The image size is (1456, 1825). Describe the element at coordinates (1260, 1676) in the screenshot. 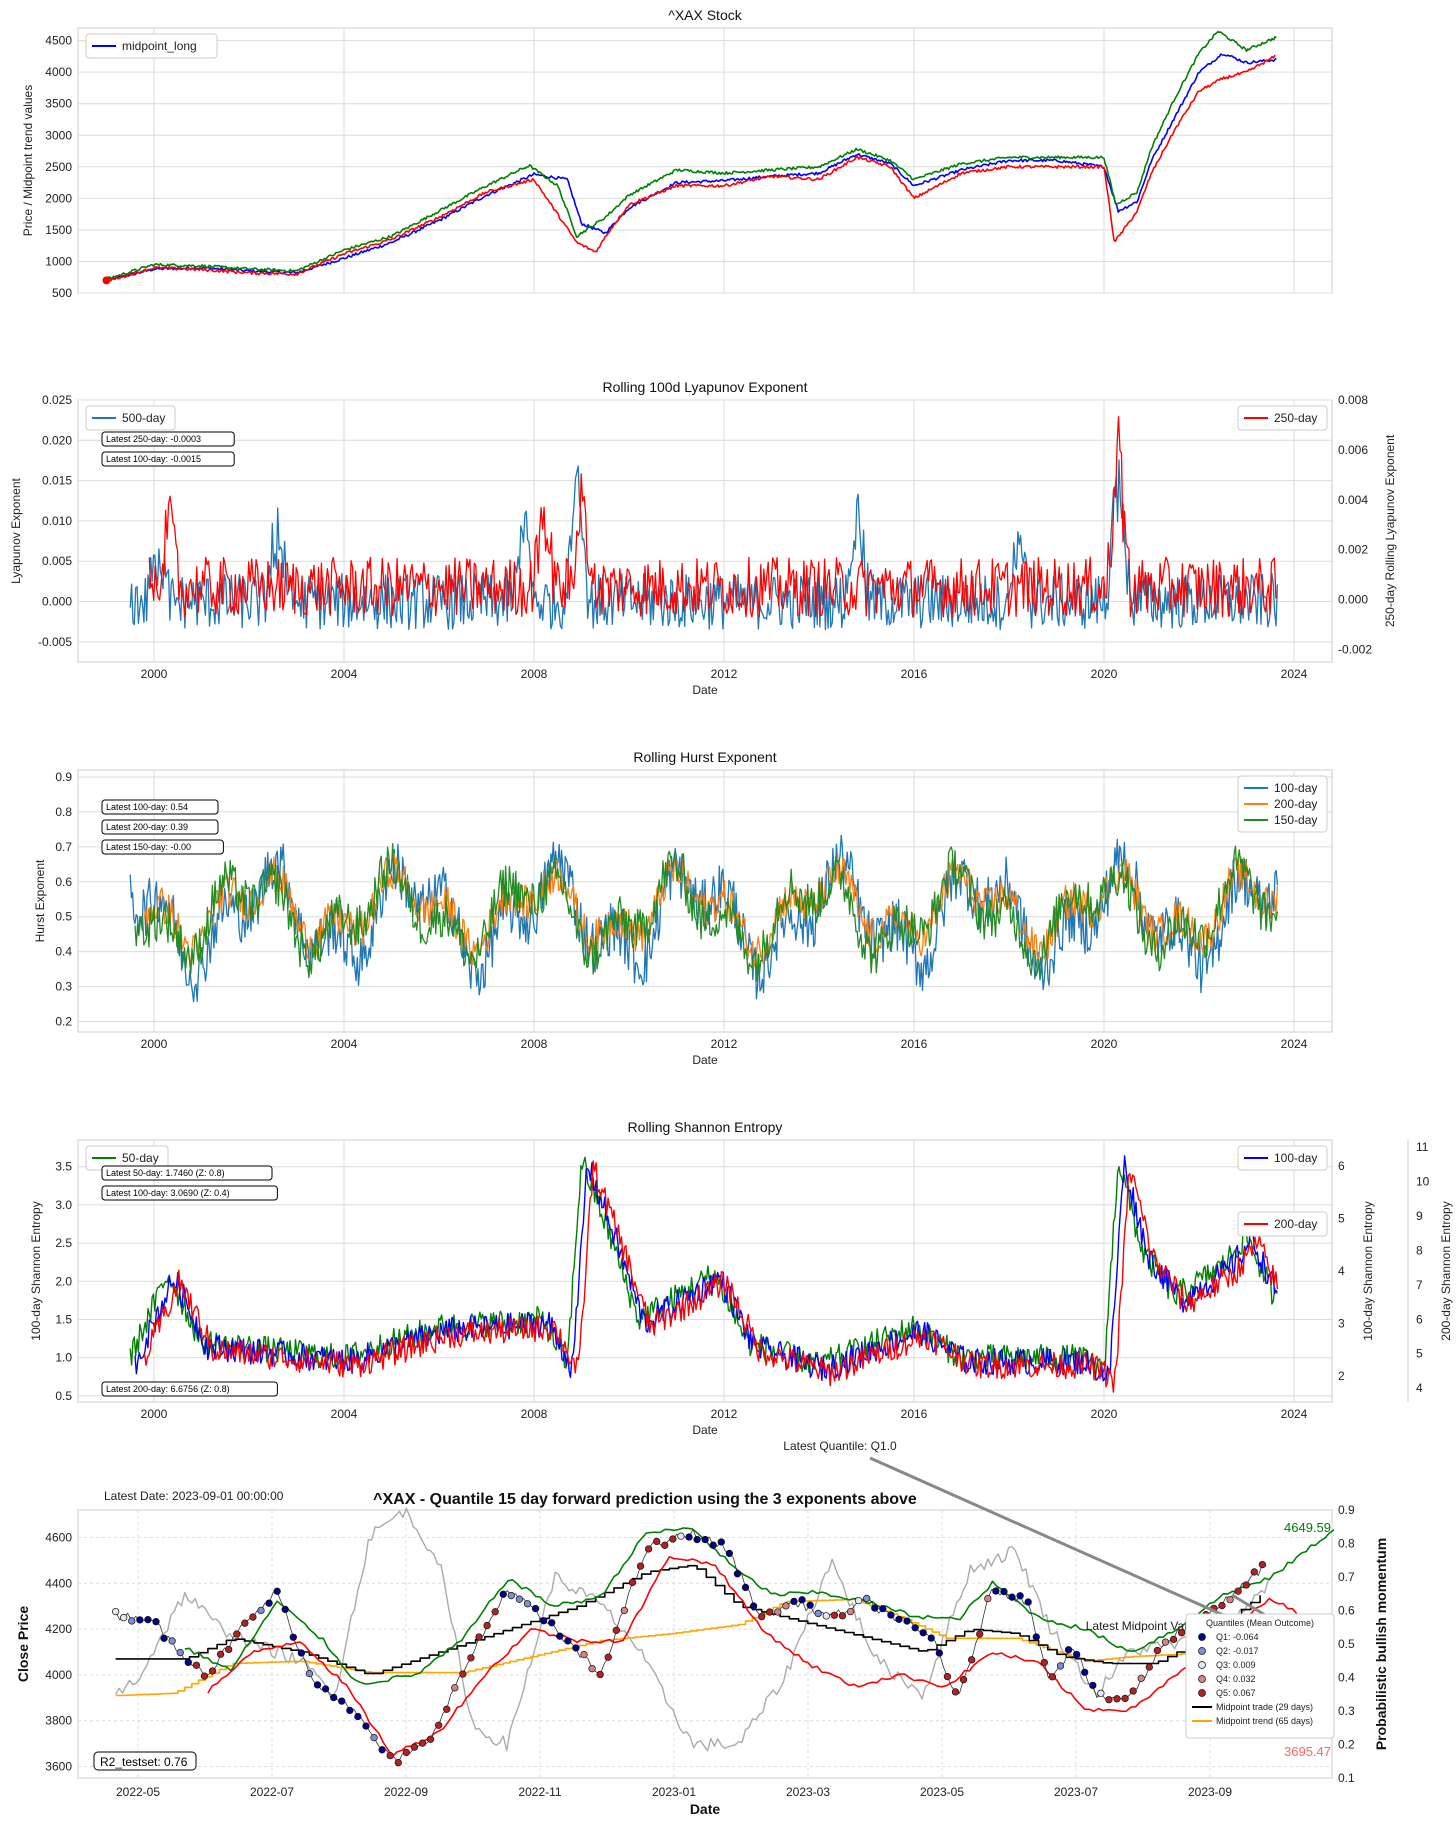

I see `quantile-legend` at that location.